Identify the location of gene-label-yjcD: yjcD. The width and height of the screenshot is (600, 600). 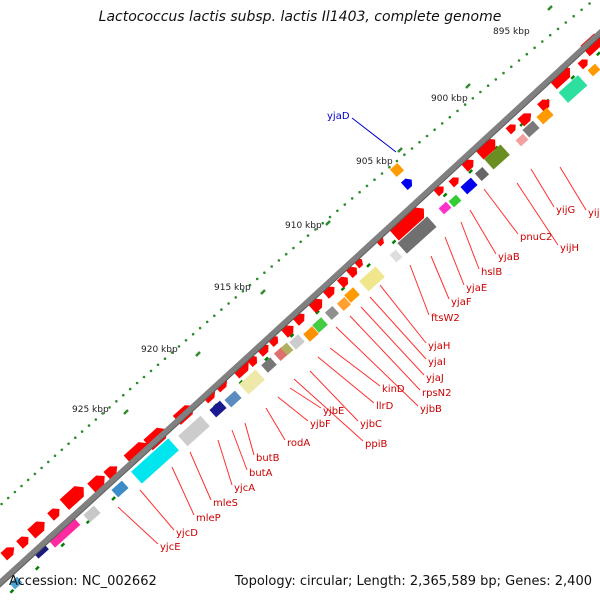
(187, 533).